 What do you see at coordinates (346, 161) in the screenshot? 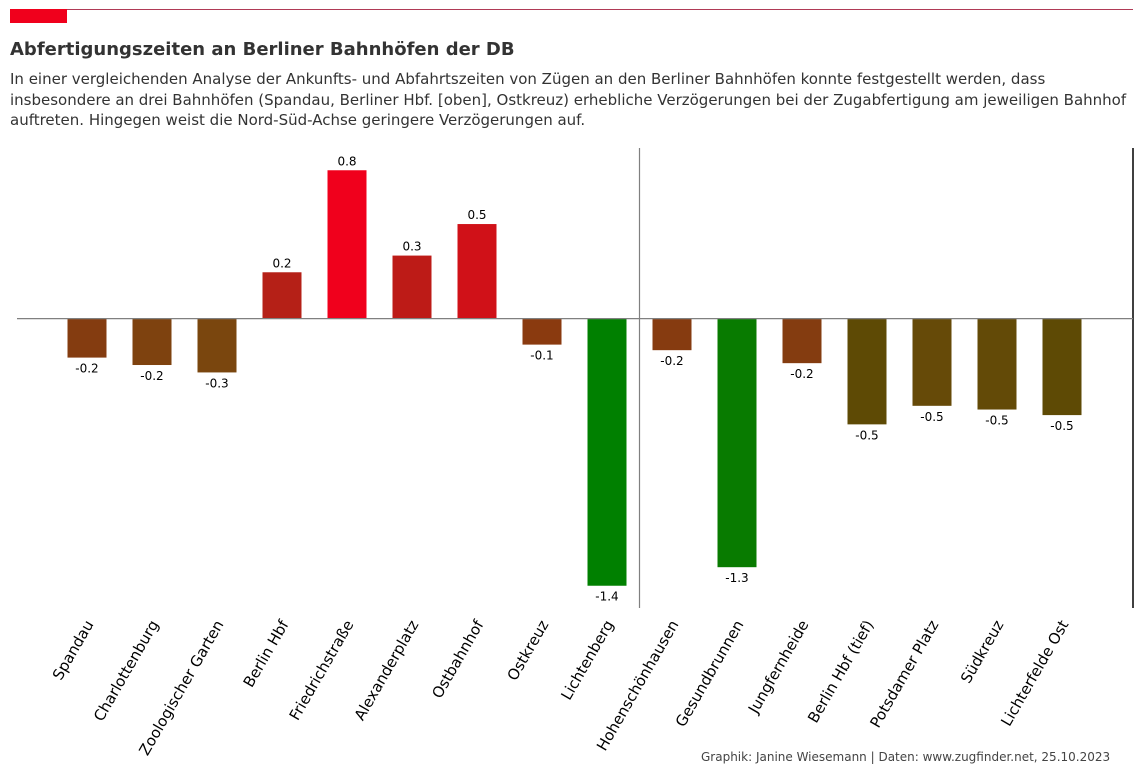
I see `data-label-4: 0.8` at bounding box center [346, 161].